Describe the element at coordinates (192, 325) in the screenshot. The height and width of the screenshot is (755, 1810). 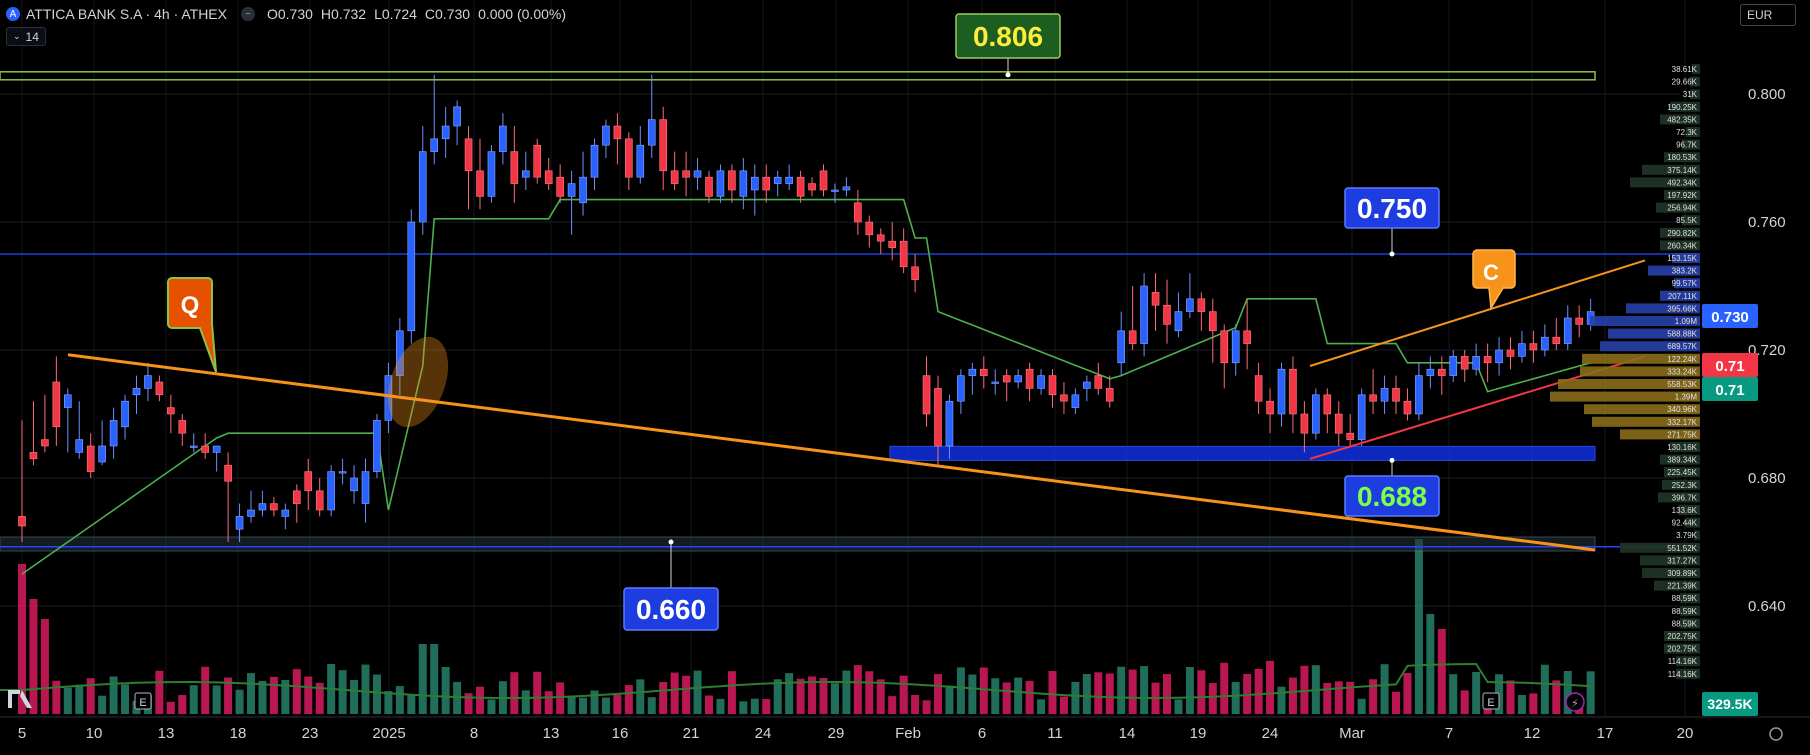
I see `q-callout` at that location.